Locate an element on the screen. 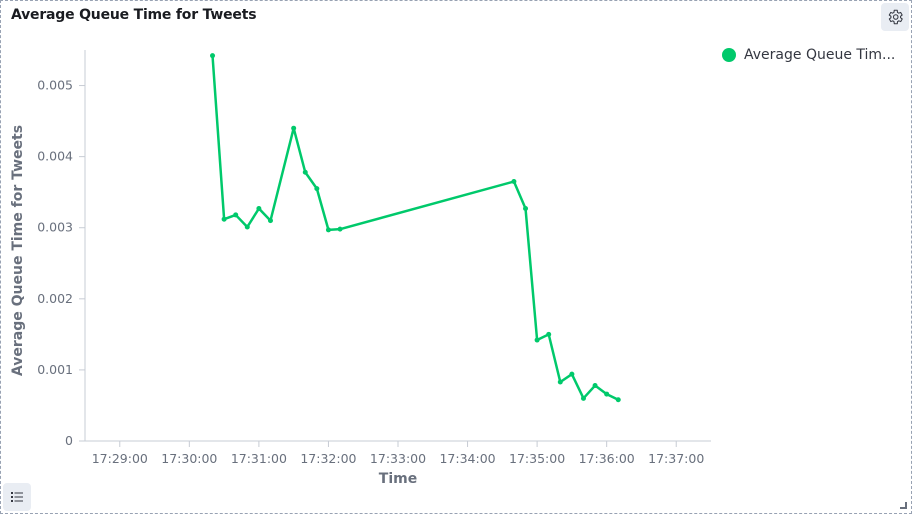  settings-button is located at coordinates (895, 17).